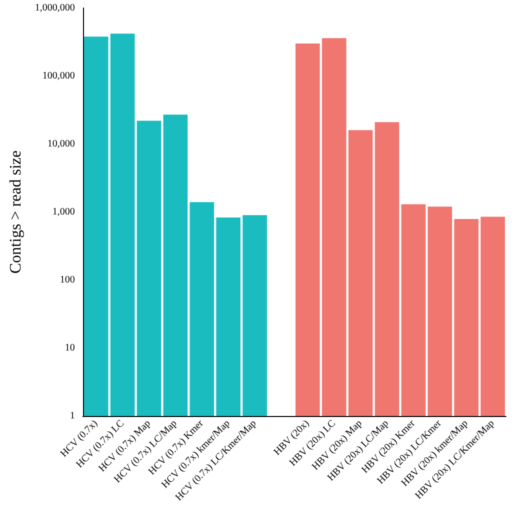 This screenshot has height=522, width=514. I want to click on y-tick-label: 10, so click(69, 348).